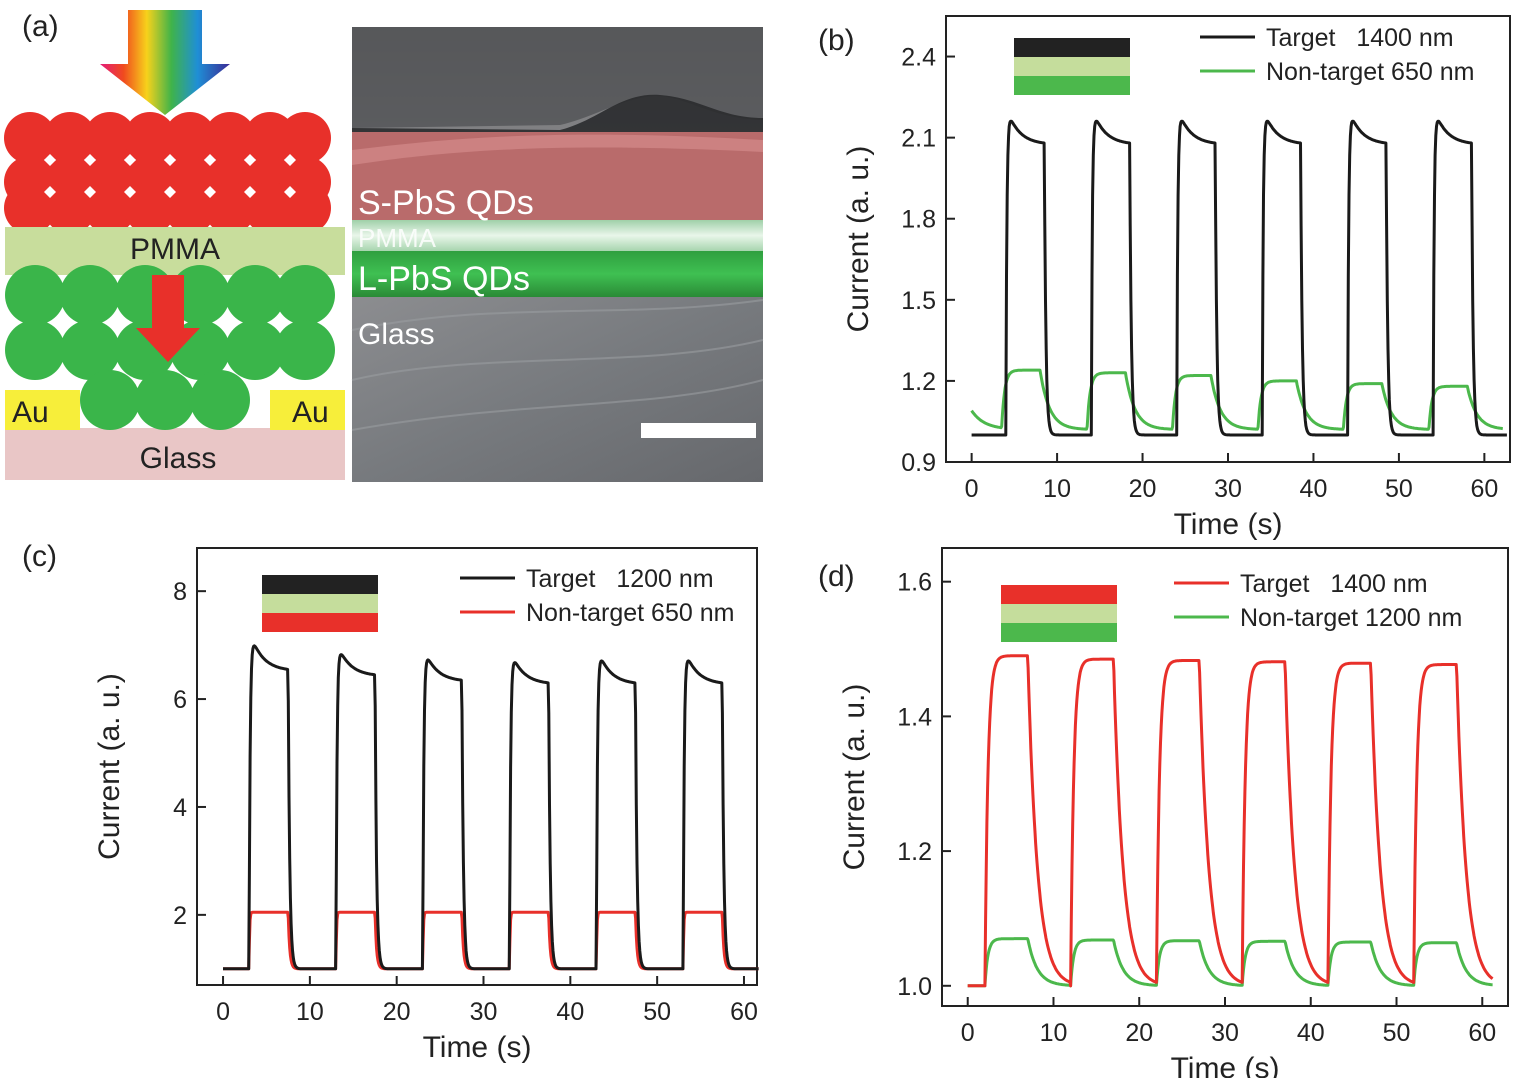 This screenshot has height=1078, width=1521. Describe the element at coordinates (1370, 72) in the screenshot. I see `legend-label: Non-target 650 nm` at that location.